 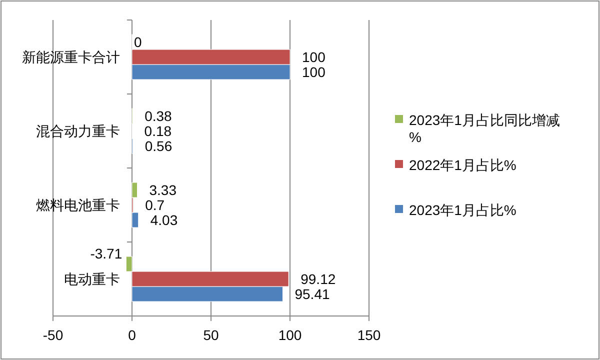 What do you see at coordinates (290, 335) in the screenshot?
I see `x-tick-label: 100` at bounding box center [290, 335].